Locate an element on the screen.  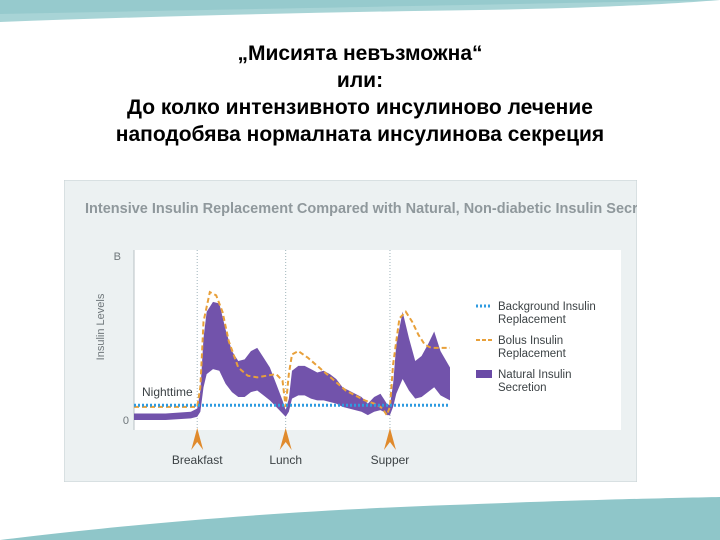
bolus-insulin-line is located at coordinates (292, 354).